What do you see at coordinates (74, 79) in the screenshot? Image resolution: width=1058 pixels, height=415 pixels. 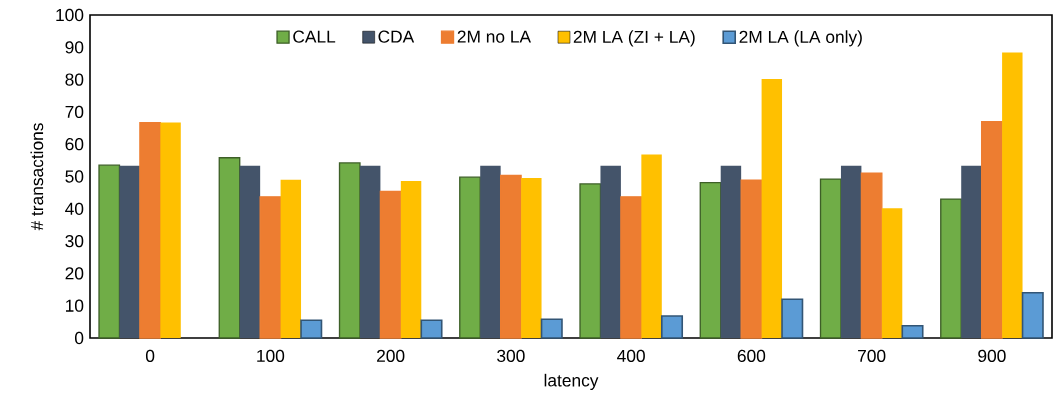 I see `y-tick-label: 80` at bounding box center [74, 79].